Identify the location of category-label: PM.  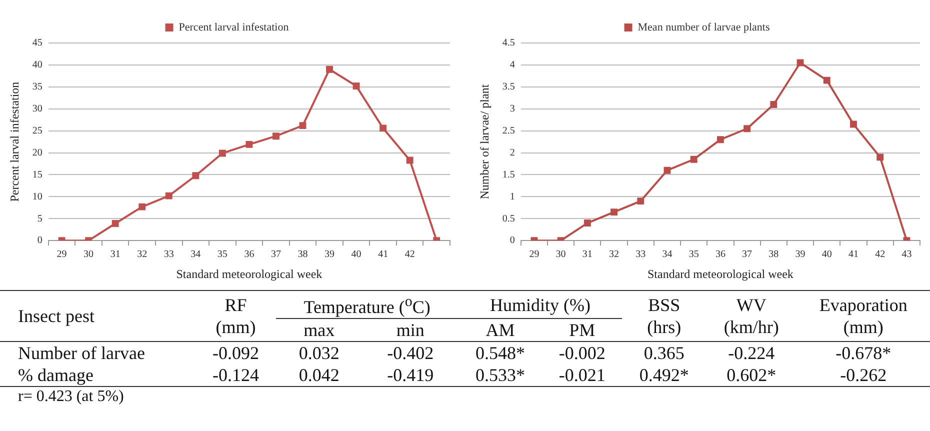
(582, 330).